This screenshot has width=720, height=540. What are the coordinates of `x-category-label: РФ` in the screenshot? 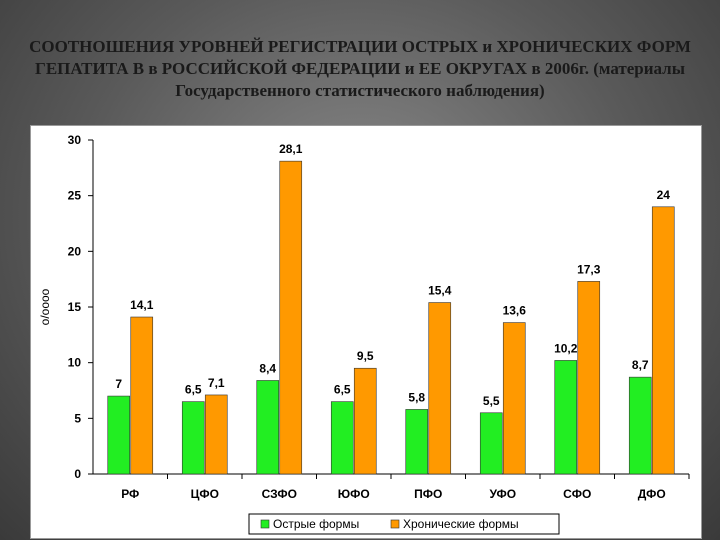 It's located at (130, 494).